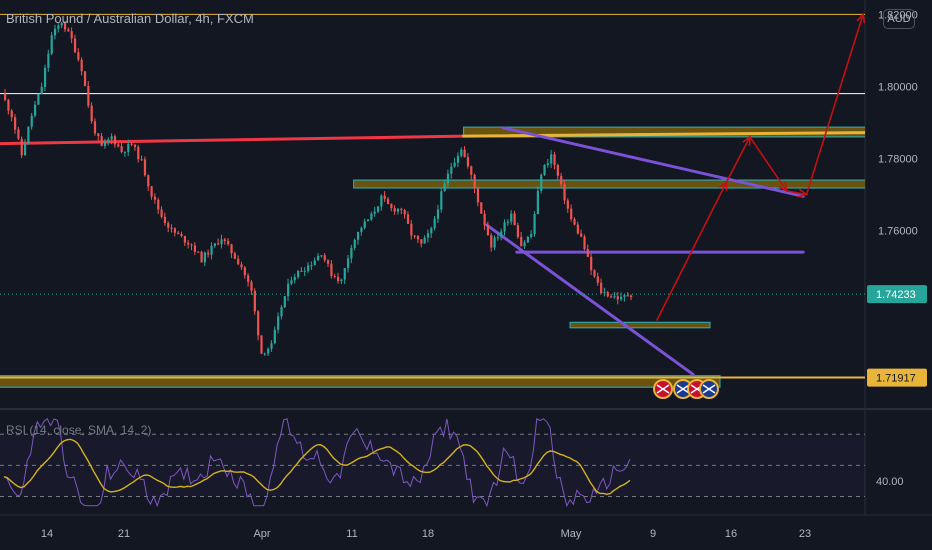 Image resolution: width=932 pixels, height=550 pixels. Describe the element at coordinates (653, 162) in the screenshot. I see `upper-trendline` at that location.